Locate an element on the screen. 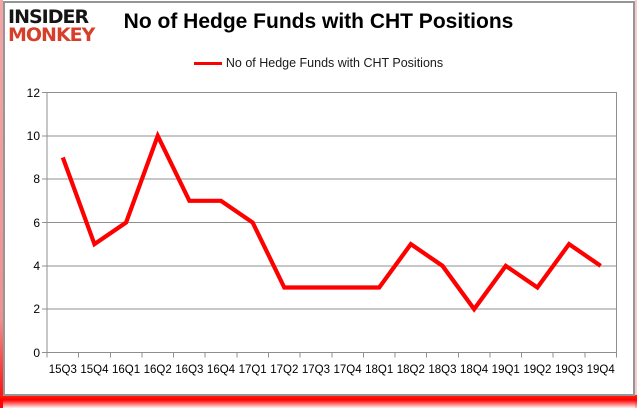 Image resolution: width=637 pixels, height=408 pixels. x-axis-tick-label: 19Q2 is located at coordinates (537, 370).